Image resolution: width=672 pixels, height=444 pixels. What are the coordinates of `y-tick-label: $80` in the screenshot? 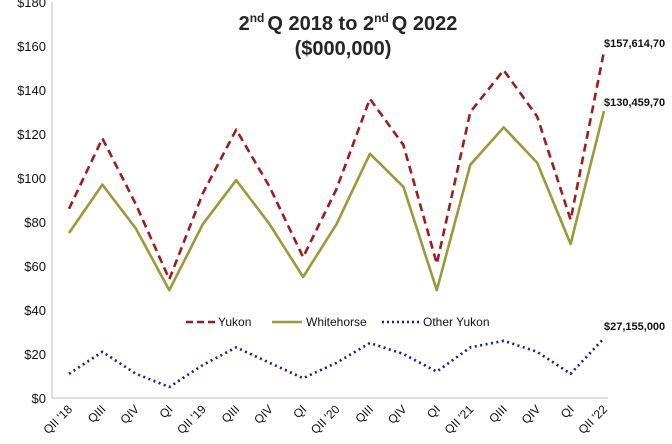 It's located at (35, 222).